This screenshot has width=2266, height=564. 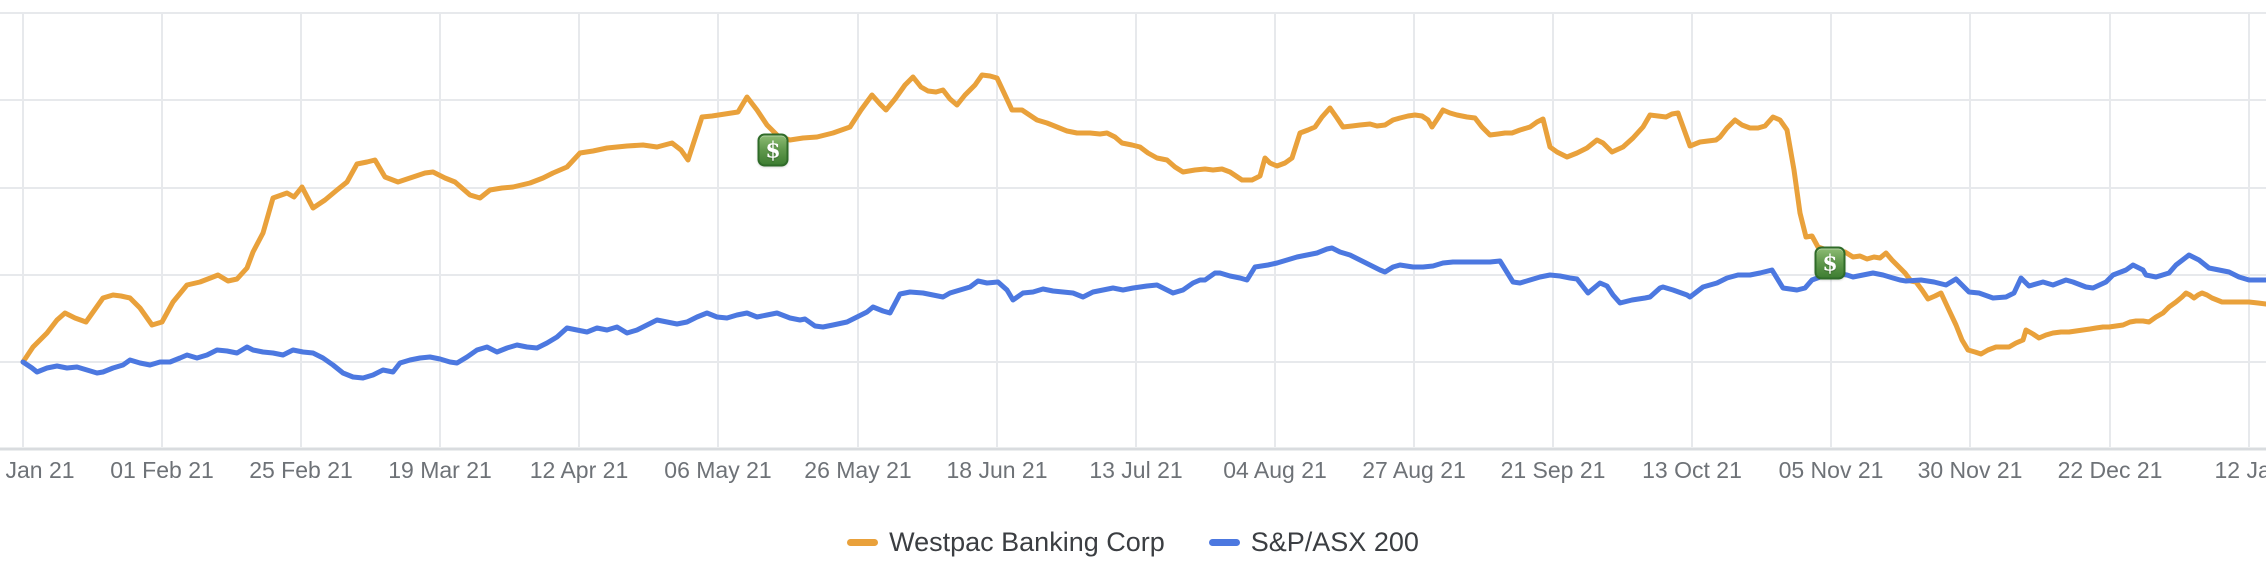 I want to click on legend-swatch-asx200, so click(x=1224, y=542).